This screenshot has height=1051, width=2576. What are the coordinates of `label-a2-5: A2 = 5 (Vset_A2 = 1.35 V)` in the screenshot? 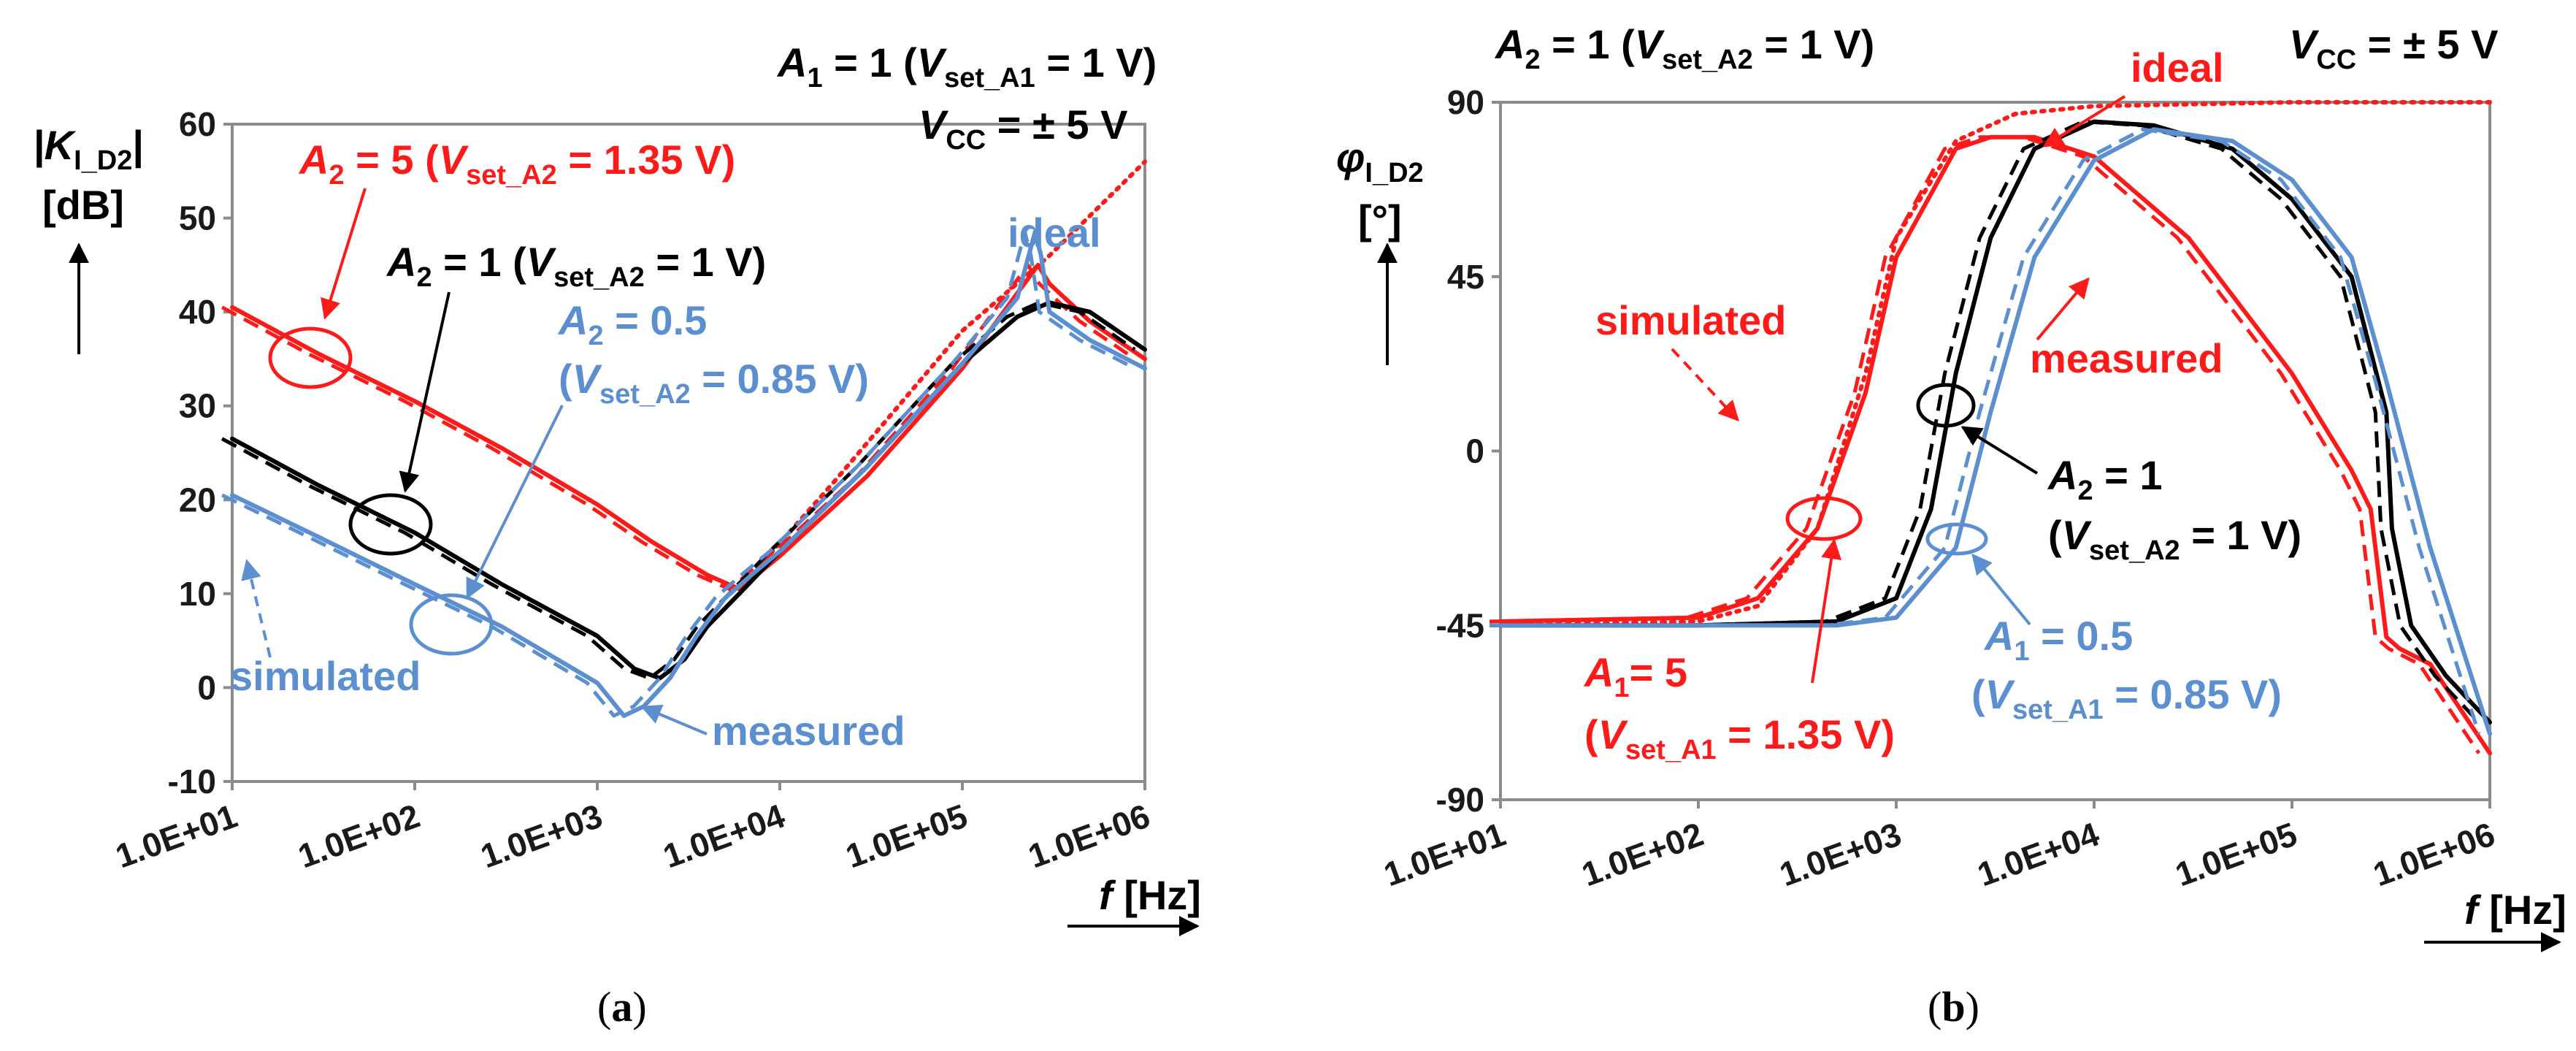 It's located at (516, 164).